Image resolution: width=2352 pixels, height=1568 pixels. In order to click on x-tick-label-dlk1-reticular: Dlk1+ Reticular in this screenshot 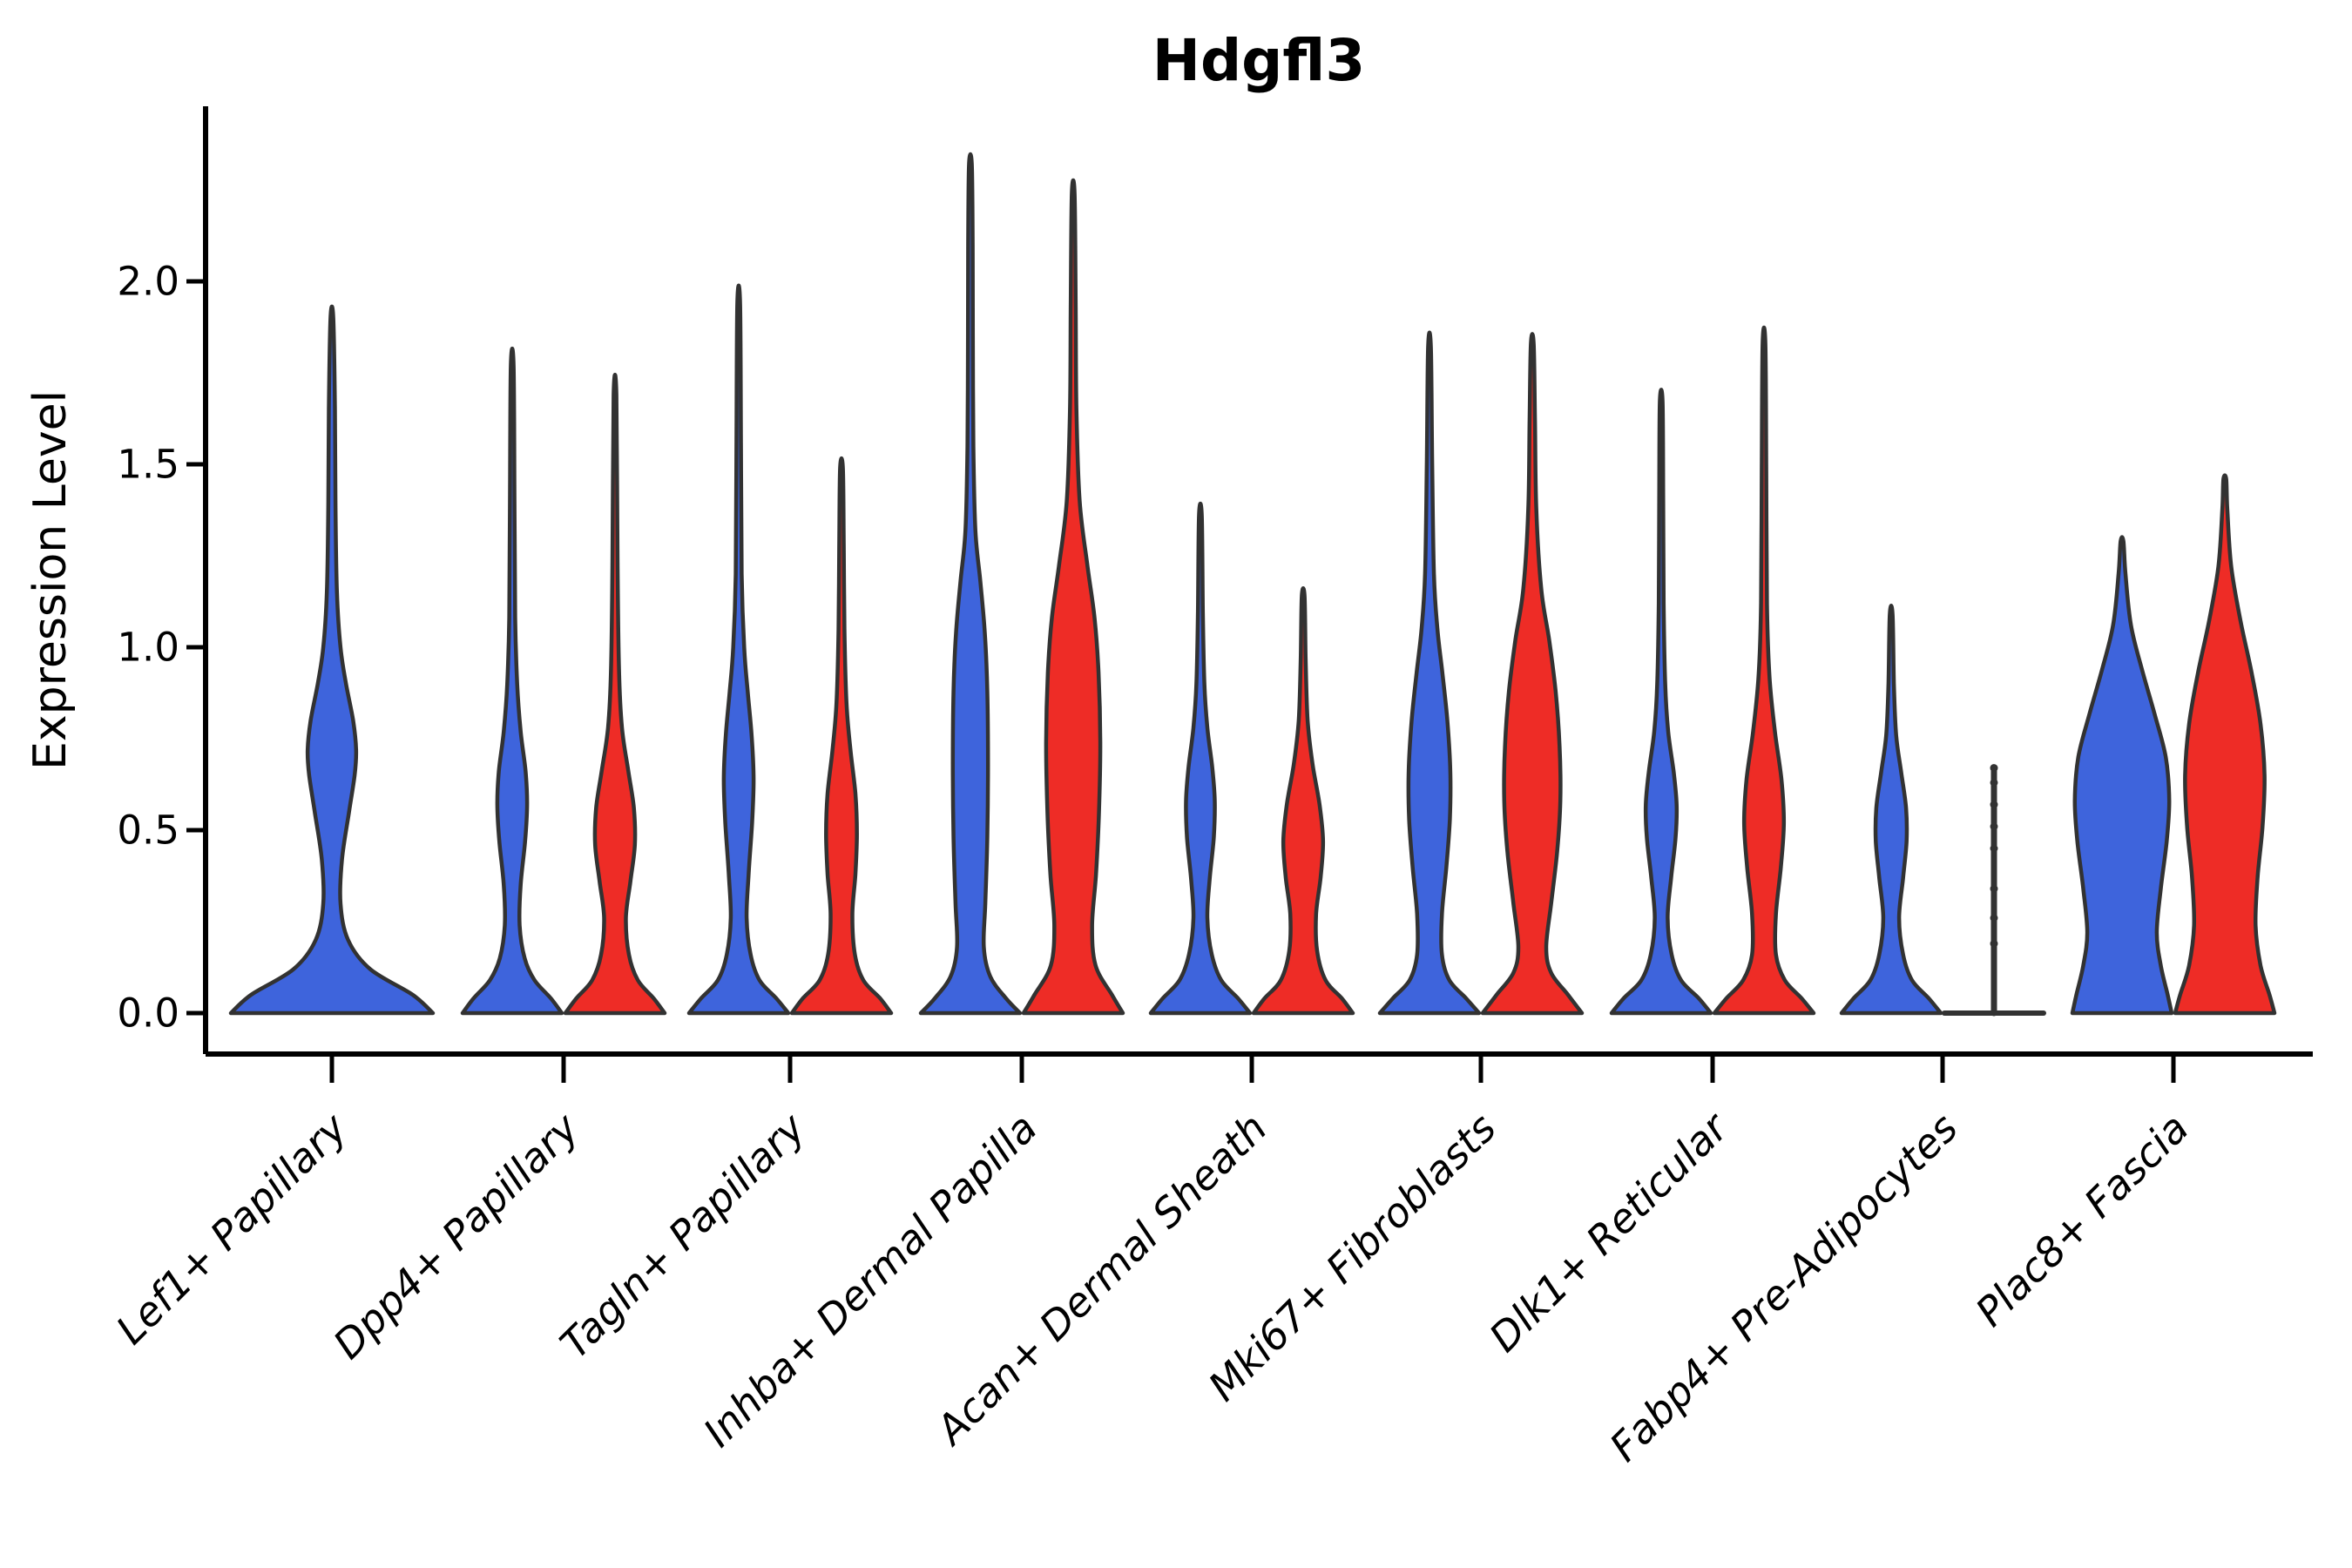, I will do `click(1609, 1231)`.